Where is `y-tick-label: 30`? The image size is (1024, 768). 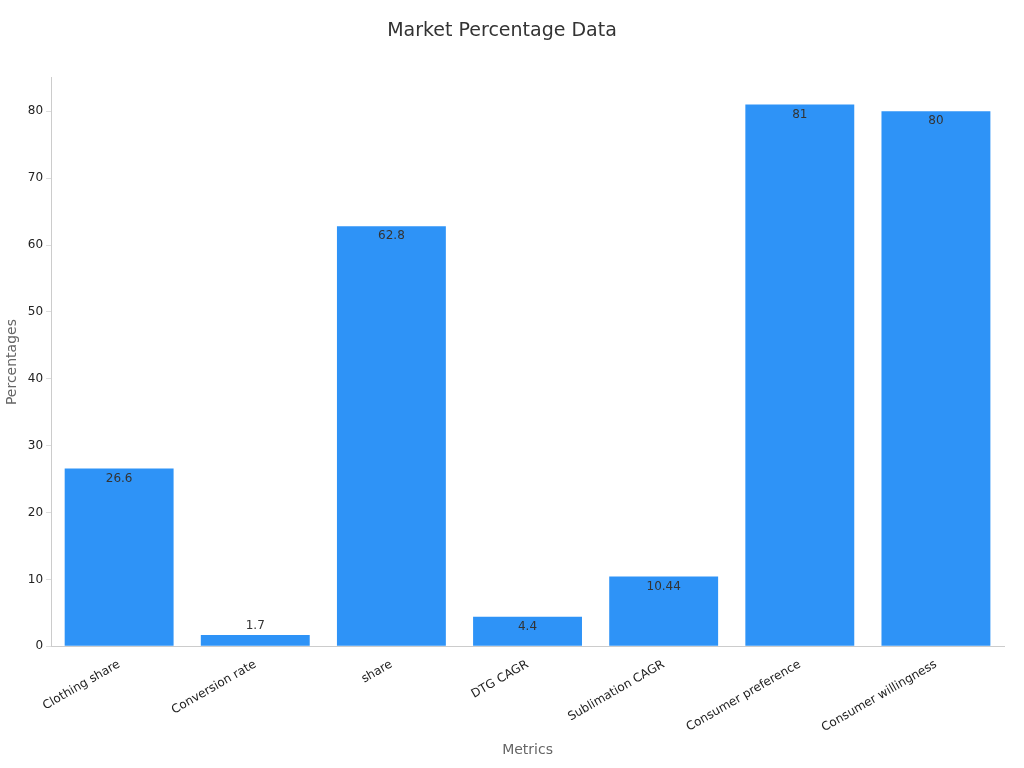
y-tick-label: 30 is located at coordinates (35, 444).